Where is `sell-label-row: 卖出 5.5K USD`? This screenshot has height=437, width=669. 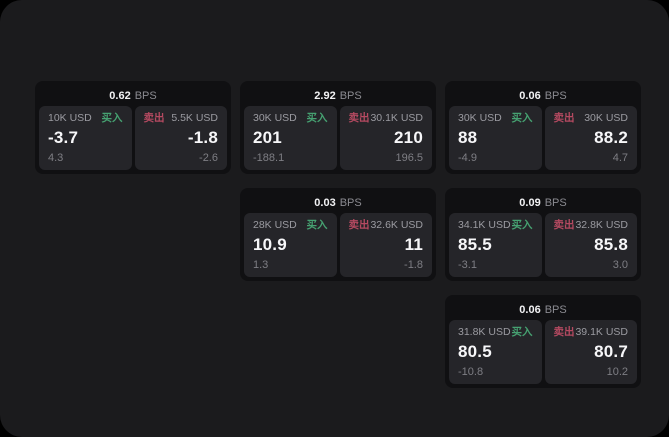
sell-label-row: 卖出 5.5K USD is located at coordinates (181, 118).